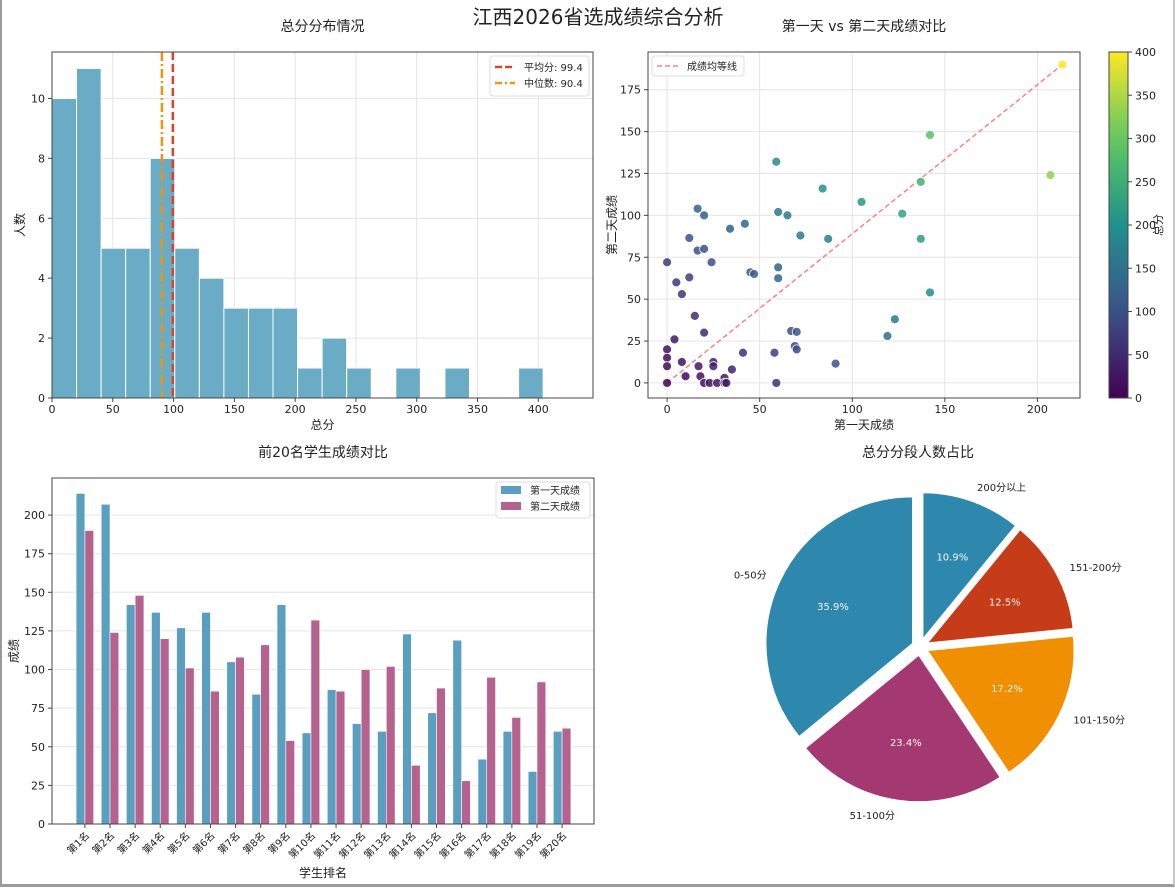 This screenshot has width=1175, height=889. I want to click on x-tick-label: 第16名, so click(452, 845).